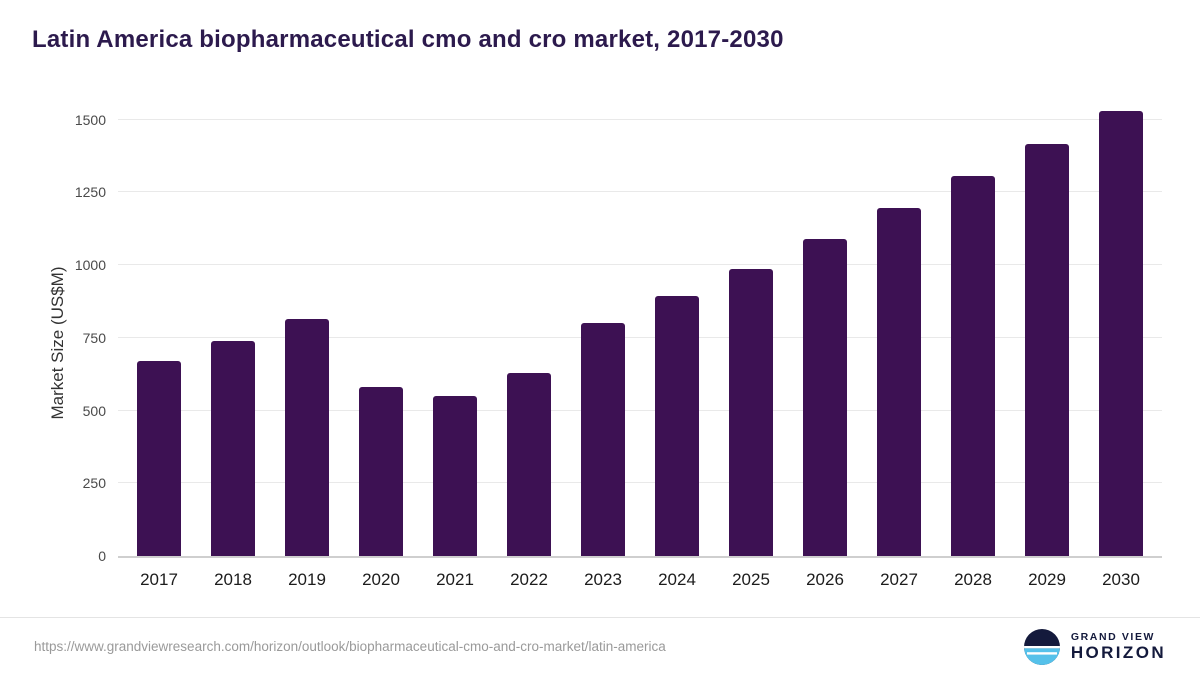  I want to click on x-tick-label: 2019, so click(307, 579).